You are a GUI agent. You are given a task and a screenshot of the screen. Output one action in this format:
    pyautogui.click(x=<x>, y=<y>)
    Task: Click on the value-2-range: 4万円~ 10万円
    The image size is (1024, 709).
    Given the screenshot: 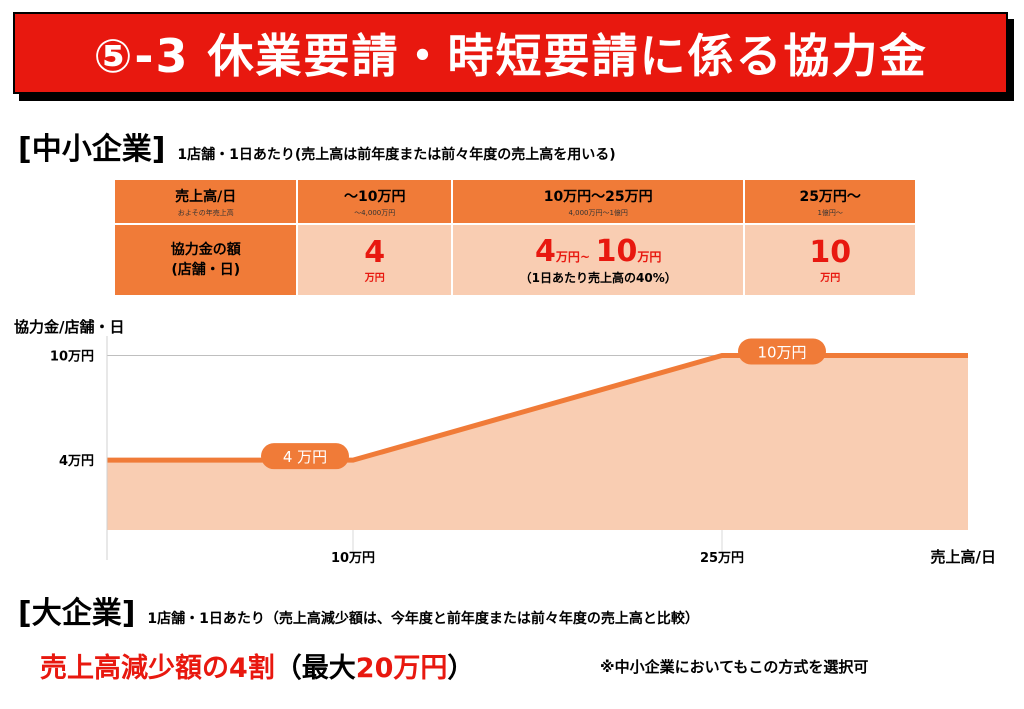 What is the action you would take?
    pyautogui.click(x=598, y=251)
    